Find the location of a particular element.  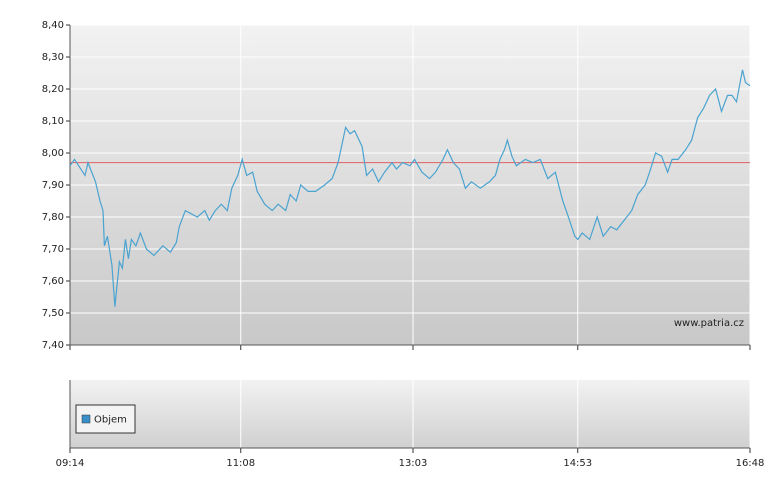

y-tick-label: 8,40 is located at coordinates (53, 25).